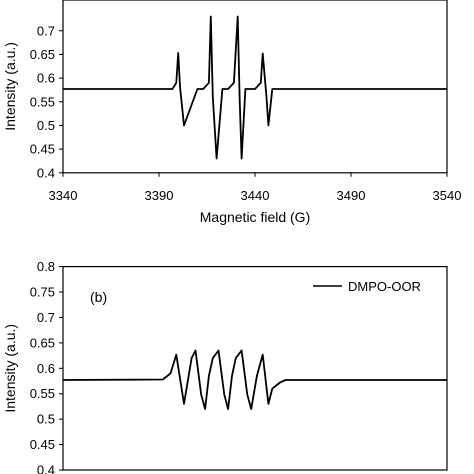 The width and height of the screenshot is (474, 474). Describe the element at coordinates (384, 286) in the screenshot. I see `legend-label: DMPO-OOR` at that location.